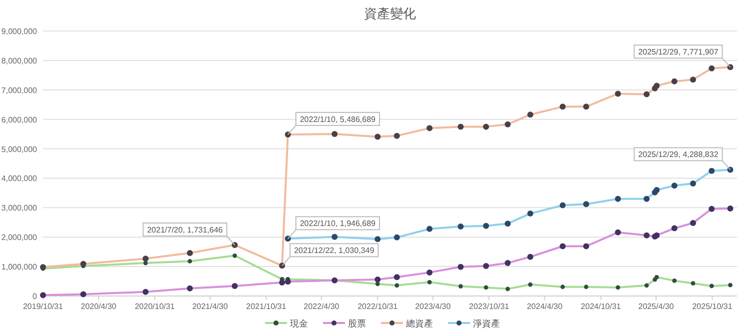 Image resolution: width=740 pixels, height=335 pixels. I want to click on x-tick-label: 2023/4/30, so click(433, 306).